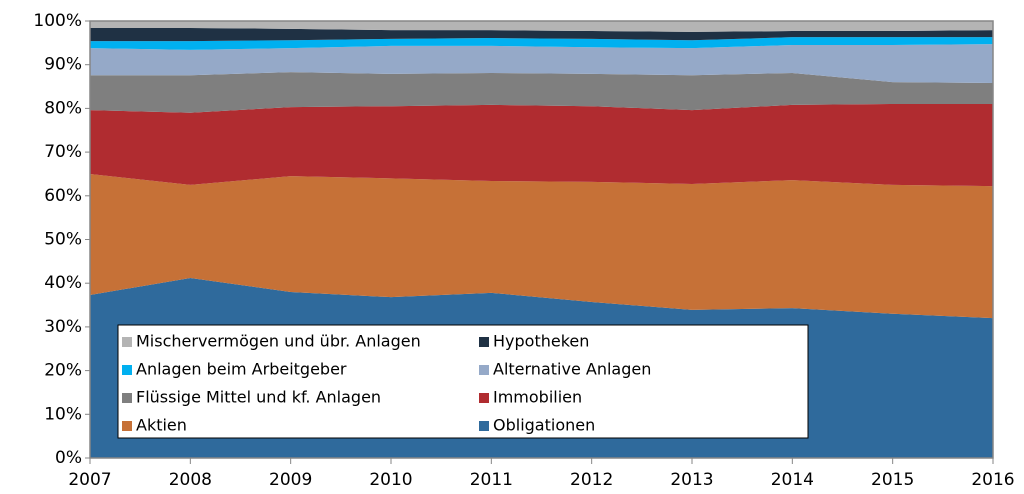  Describe the element at coordinates (63, 240) in the screenshot. I see `y-tick-label: 50%` at that location.